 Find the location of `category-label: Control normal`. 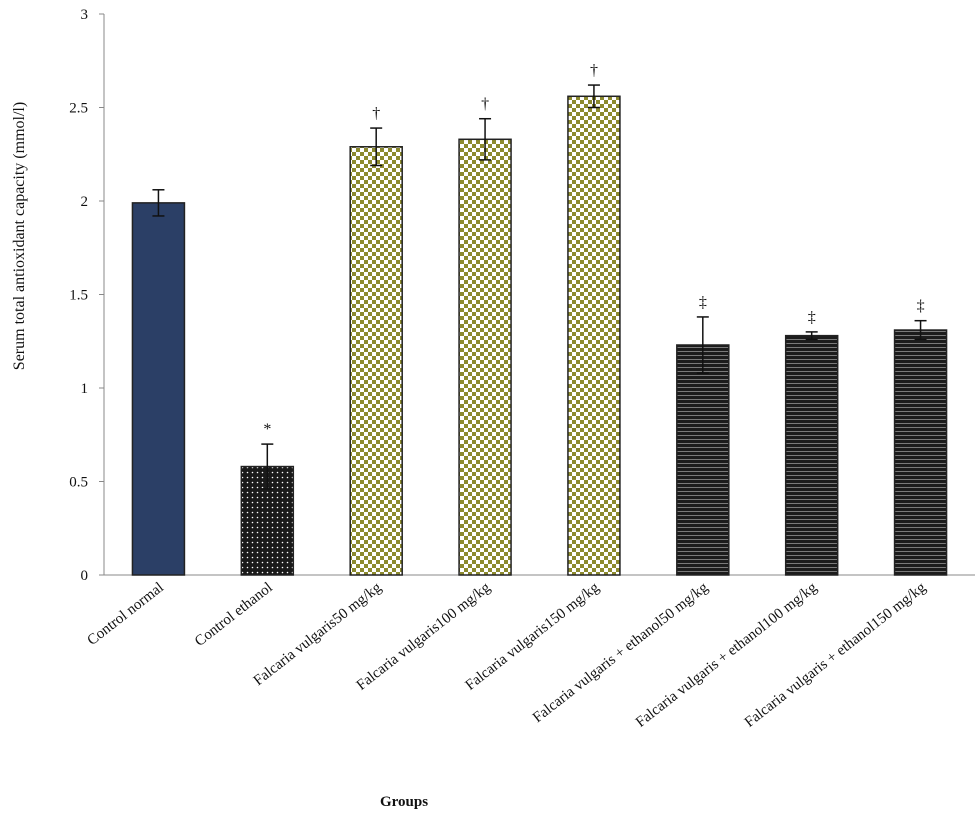

category-label: Control normal is located at coordinates (125, 614).